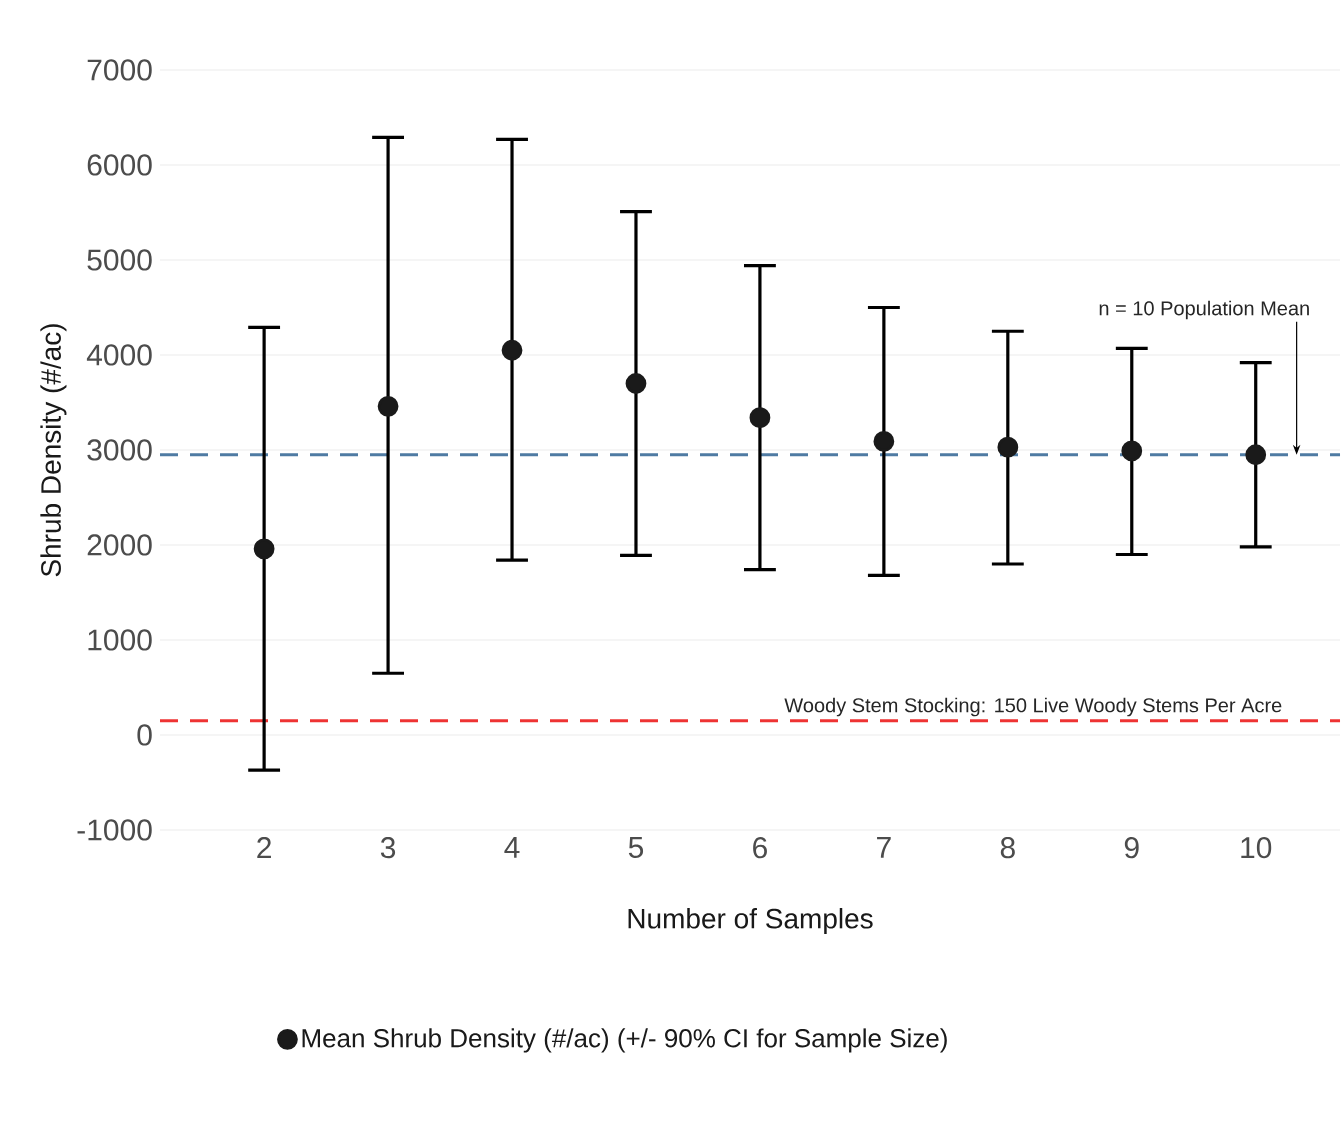  Describe the element at coordinates (119, 165) in the screenshot. I see `y-tick-label: 6000` at that location.